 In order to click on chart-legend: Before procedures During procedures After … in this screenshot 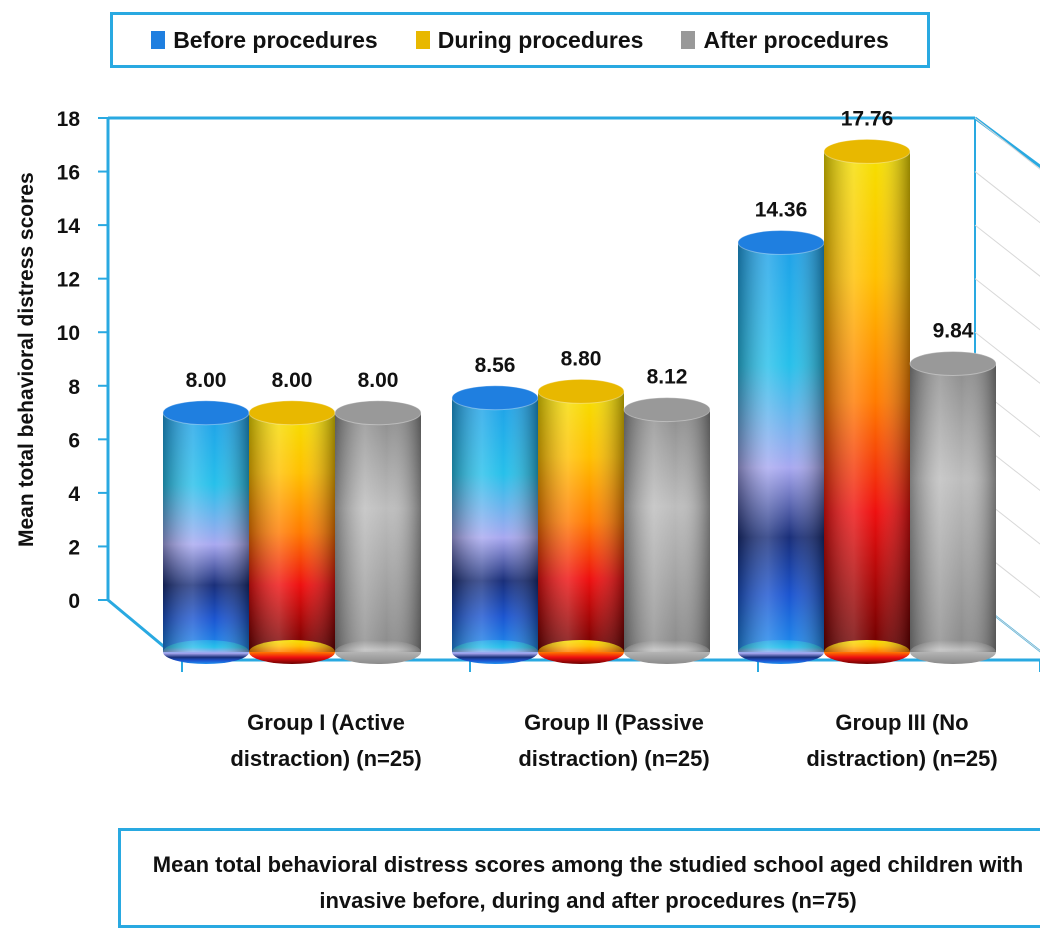, I will do `click(520, 40)`.